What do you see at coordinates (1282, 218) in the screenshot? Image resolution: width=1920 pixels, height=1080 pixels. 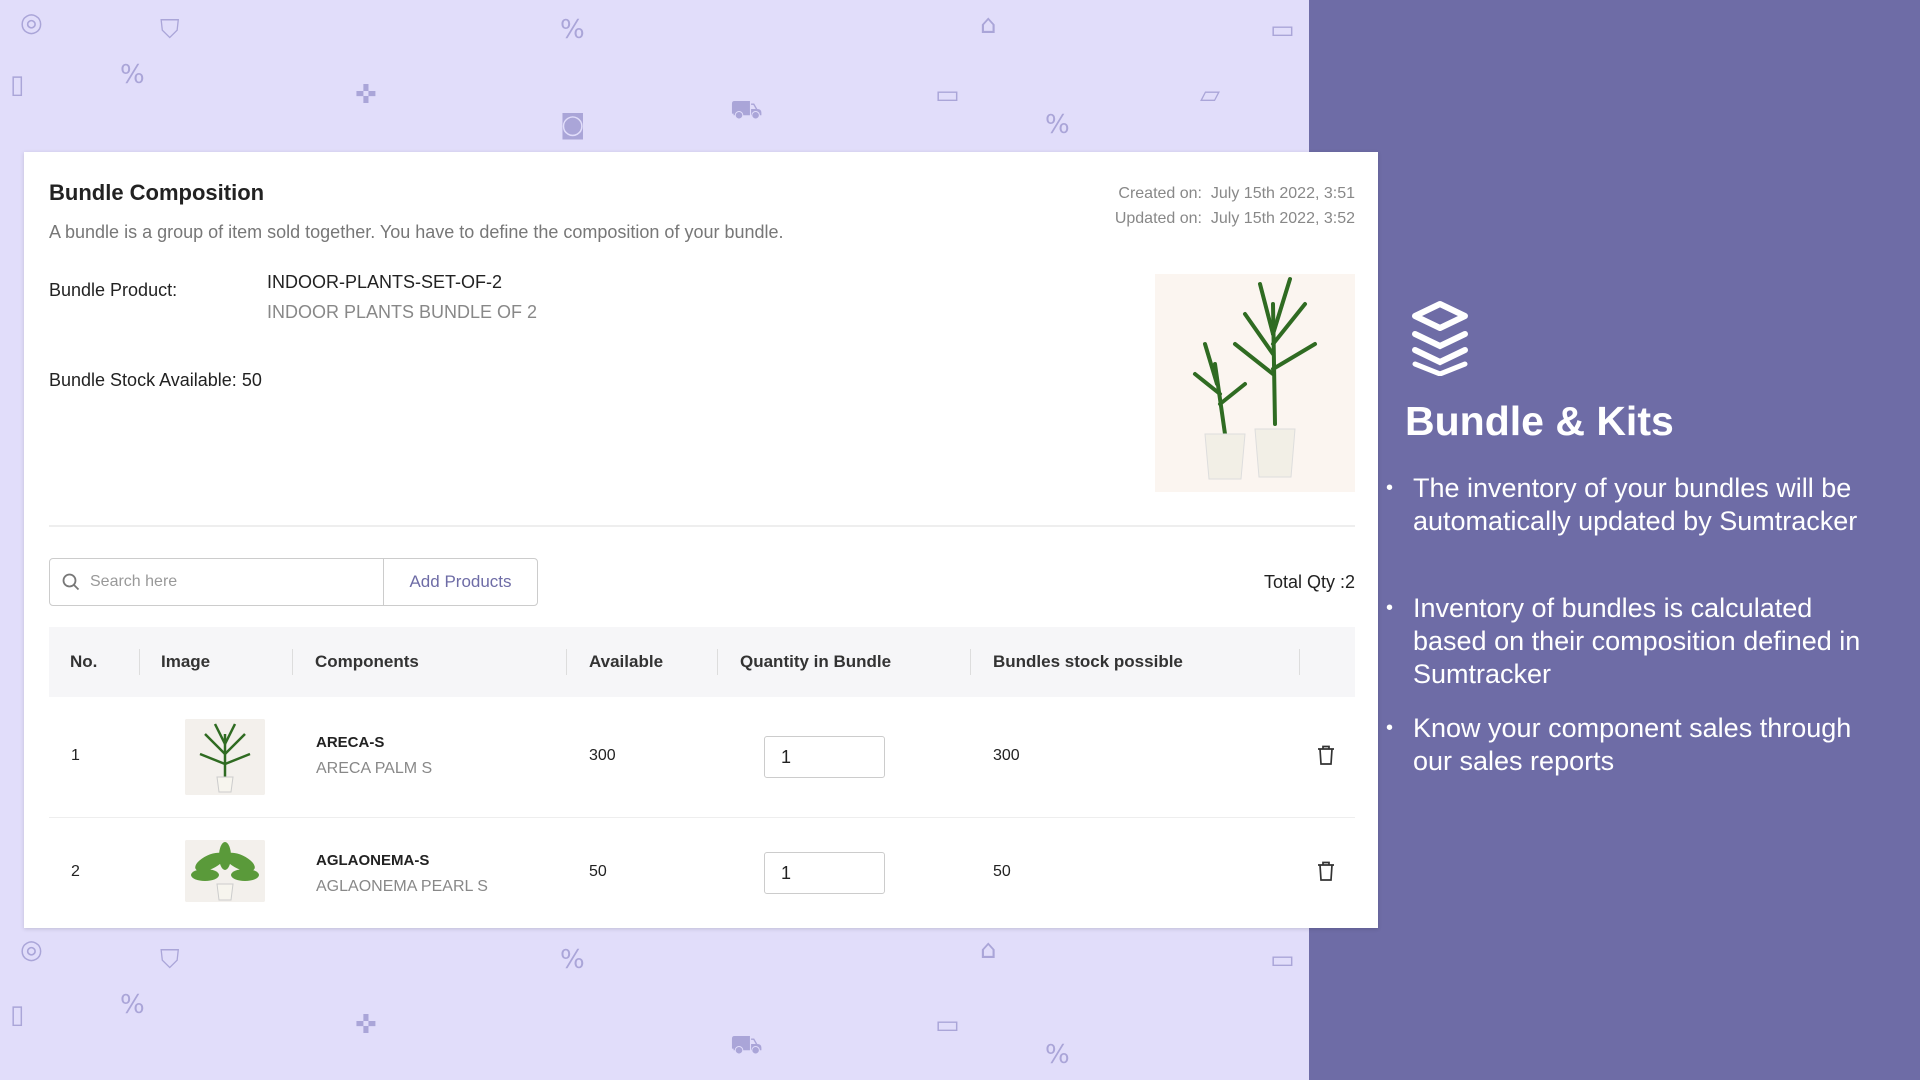 I see `updated-value: July 15th 2022, 3:52` at bounding box center [1282, 218].